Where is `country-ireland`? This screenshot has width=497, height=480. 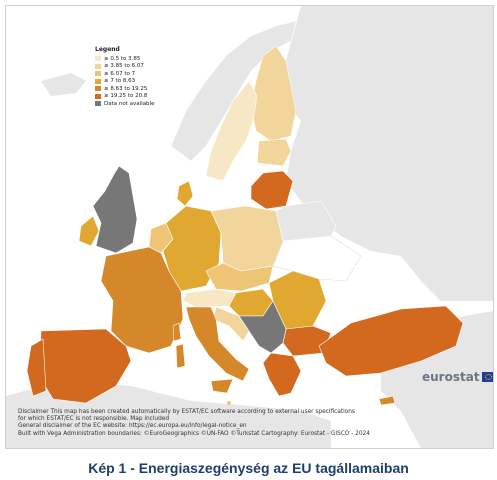
country-ireland is located at coordinates (89, 231).